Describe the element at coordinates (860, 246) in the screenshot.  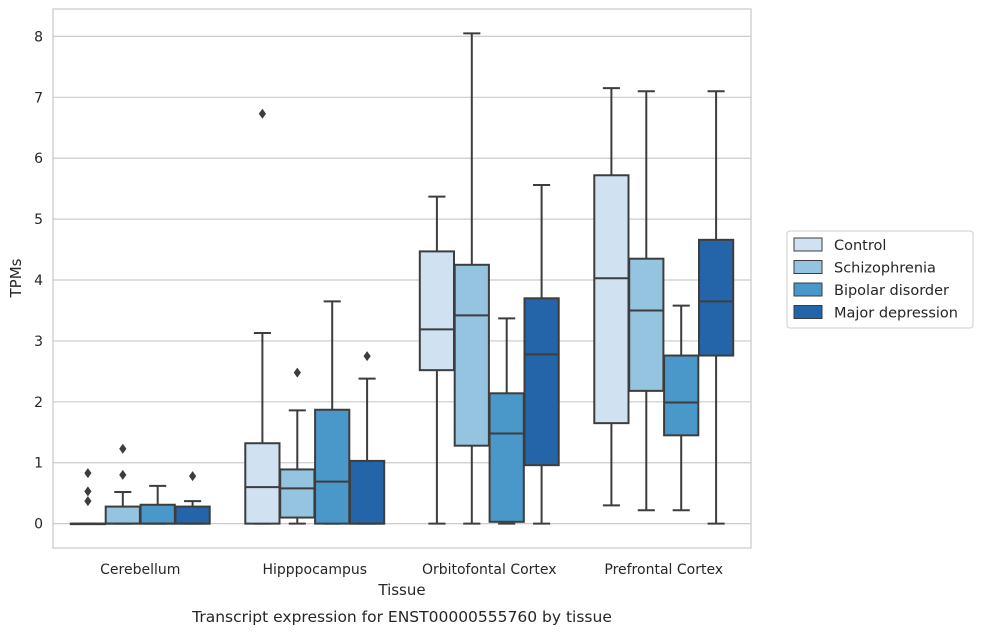
I see `legend-label-control: Control` at that location.